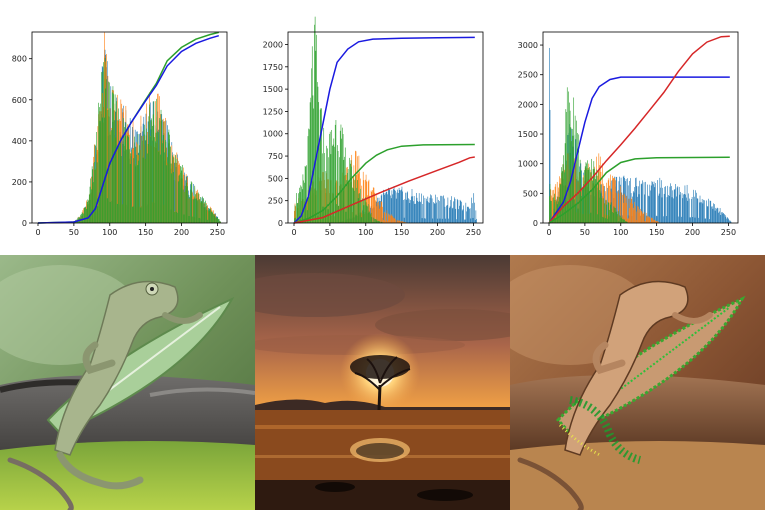  Describe the element at coordinates (37, 232) in the screenshot. I see `x-tick-label: 0` at that location.